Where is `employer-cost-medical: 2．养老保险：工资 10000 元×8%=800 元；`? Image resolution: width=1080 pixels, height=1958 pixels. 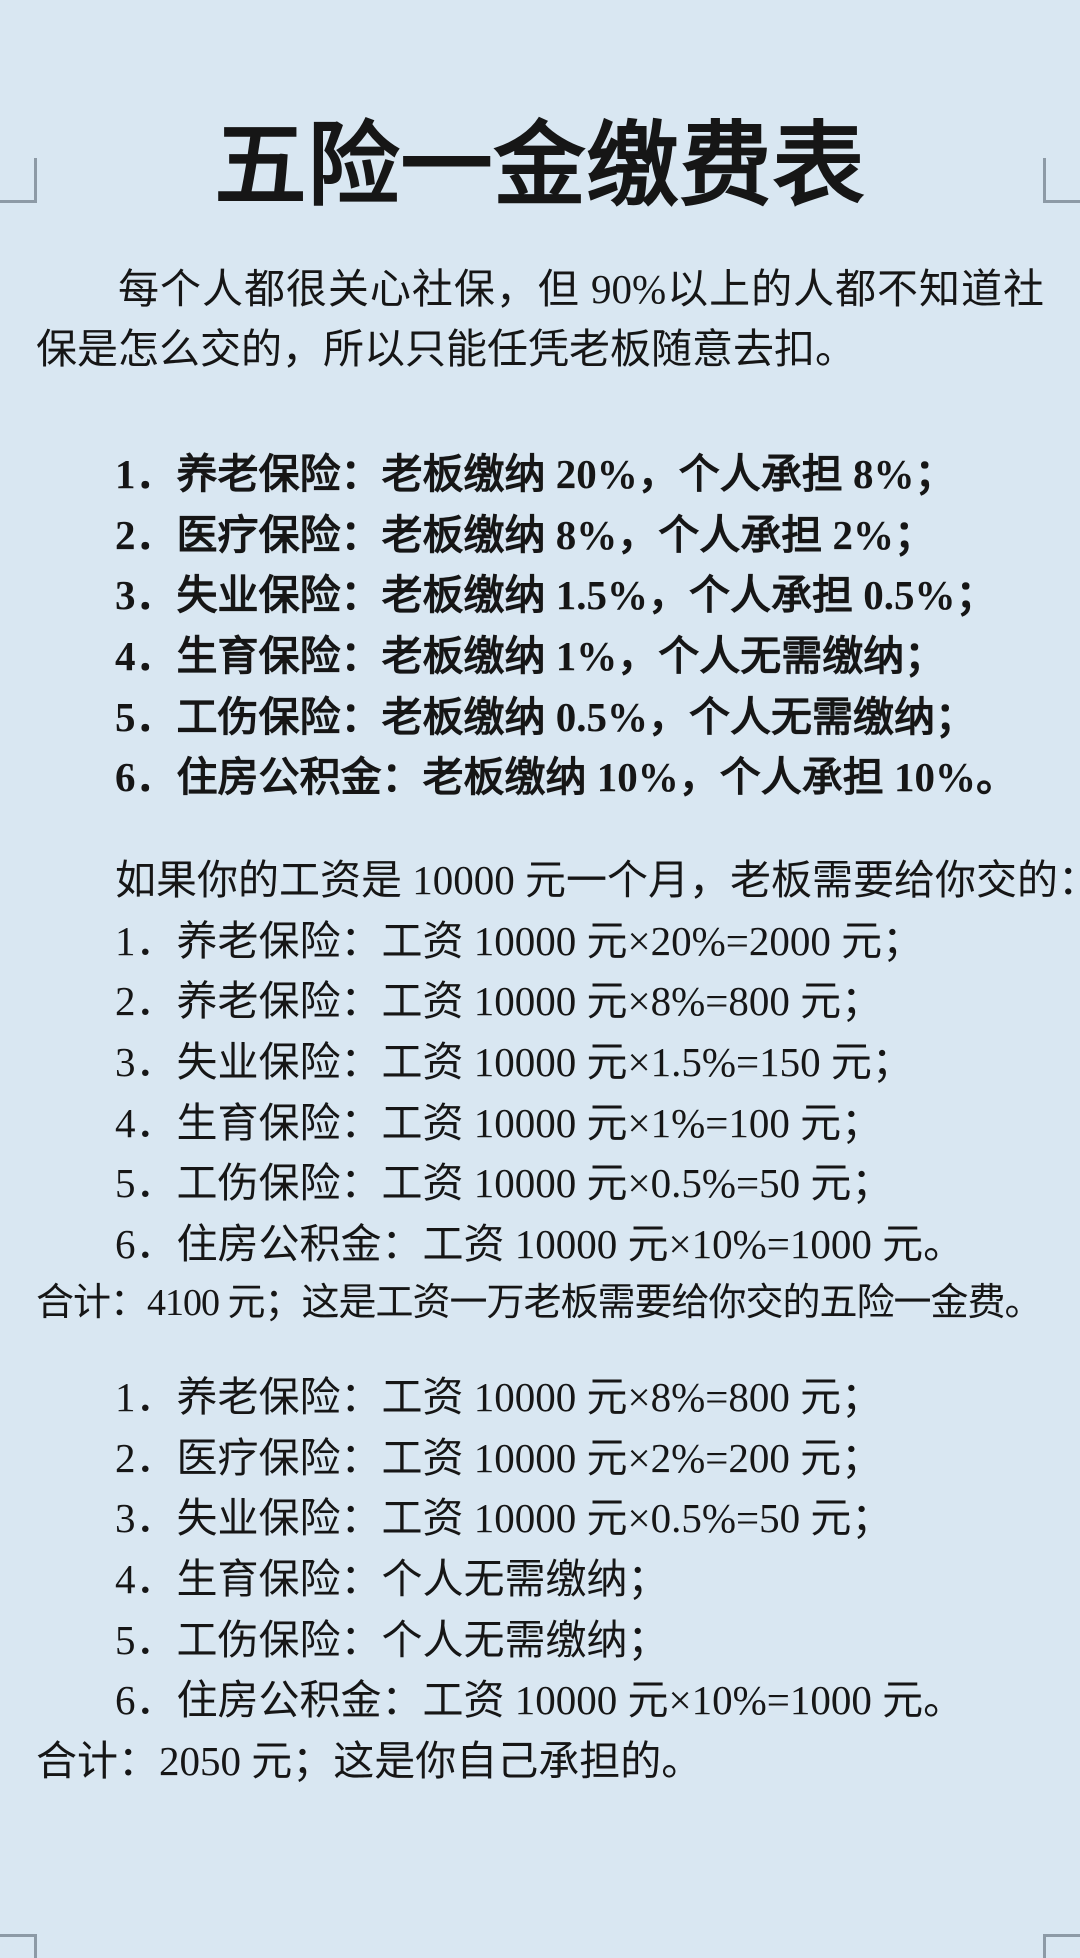
employer-cost-medical: 2．养老保险：工资 10000 元×8%=800 元； is located at coordinates (499, 1001).